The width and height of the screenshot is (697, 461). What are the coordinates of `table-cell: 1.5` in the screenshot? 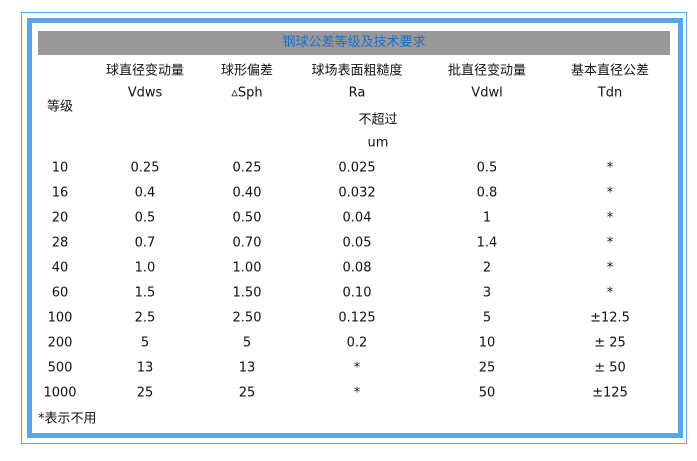 It's located at (145, 293).